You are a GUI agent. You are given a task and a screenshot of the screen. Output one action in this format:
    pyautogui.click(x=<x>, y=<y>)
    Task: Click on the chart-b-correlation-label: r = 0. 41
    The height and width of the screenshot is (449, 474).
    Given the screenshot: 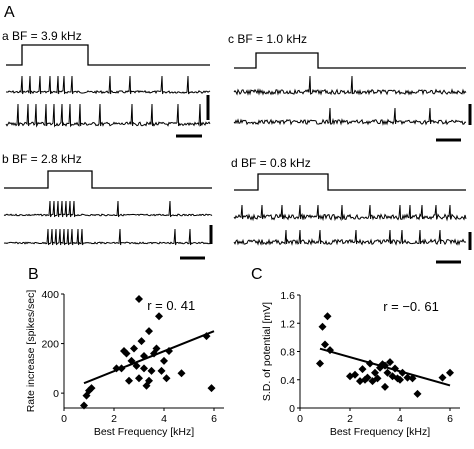 What is the action you would take?
    pyautogui.click(x=171, y=305)
    